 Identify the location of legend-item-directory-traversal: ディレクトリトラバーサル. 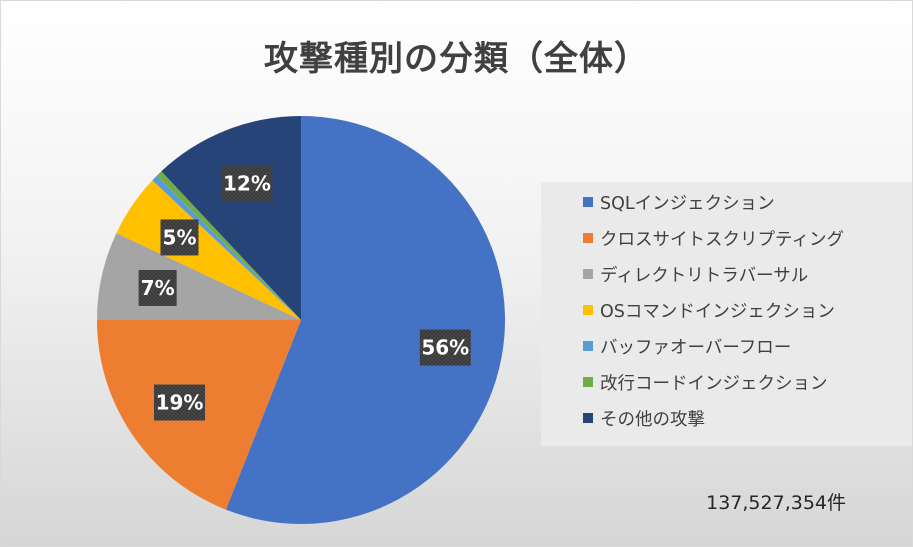
(695, 274).